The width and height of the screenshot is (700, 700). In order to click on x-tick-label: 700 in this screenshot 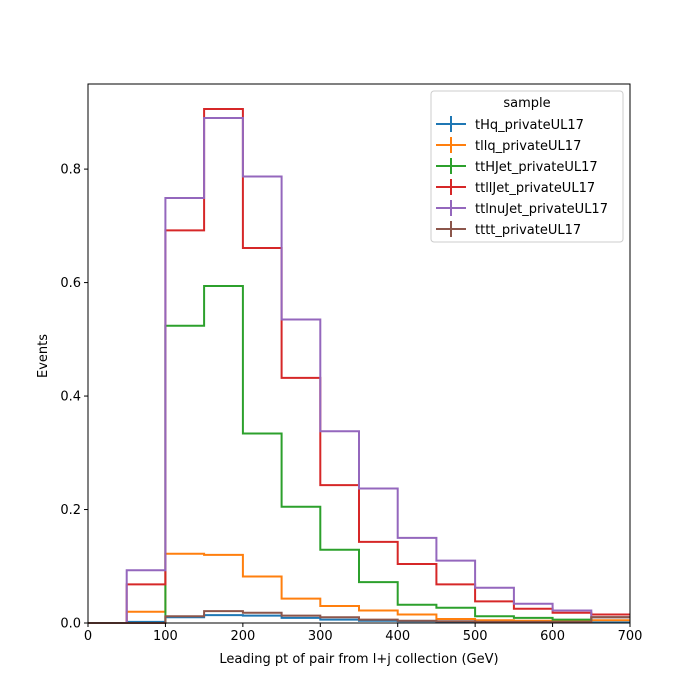, I will do `click(630, 636)`.